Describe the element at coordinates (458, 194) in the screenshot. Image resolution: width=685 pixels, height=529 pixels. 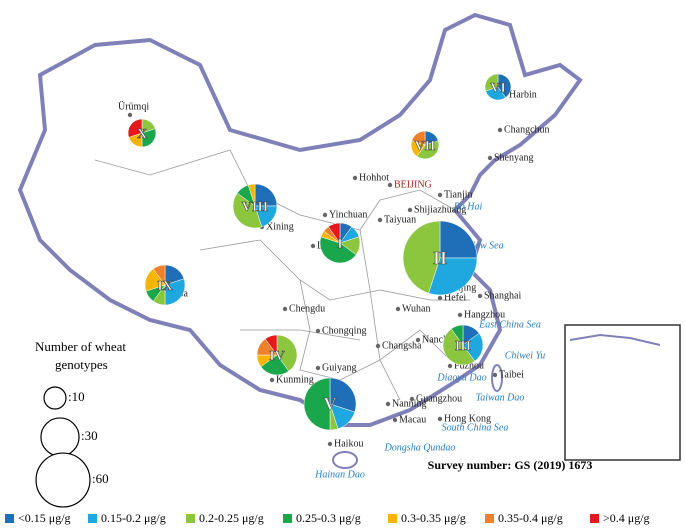
I see `city-label: Tianjin` at that location.